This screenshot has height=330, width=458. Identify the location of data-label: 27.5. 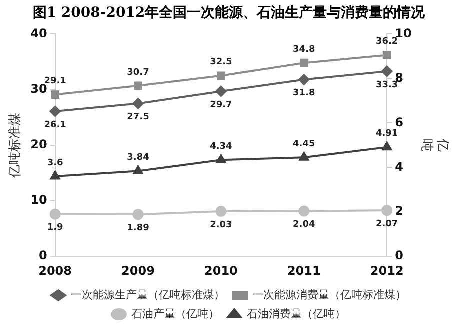
(138, 117).